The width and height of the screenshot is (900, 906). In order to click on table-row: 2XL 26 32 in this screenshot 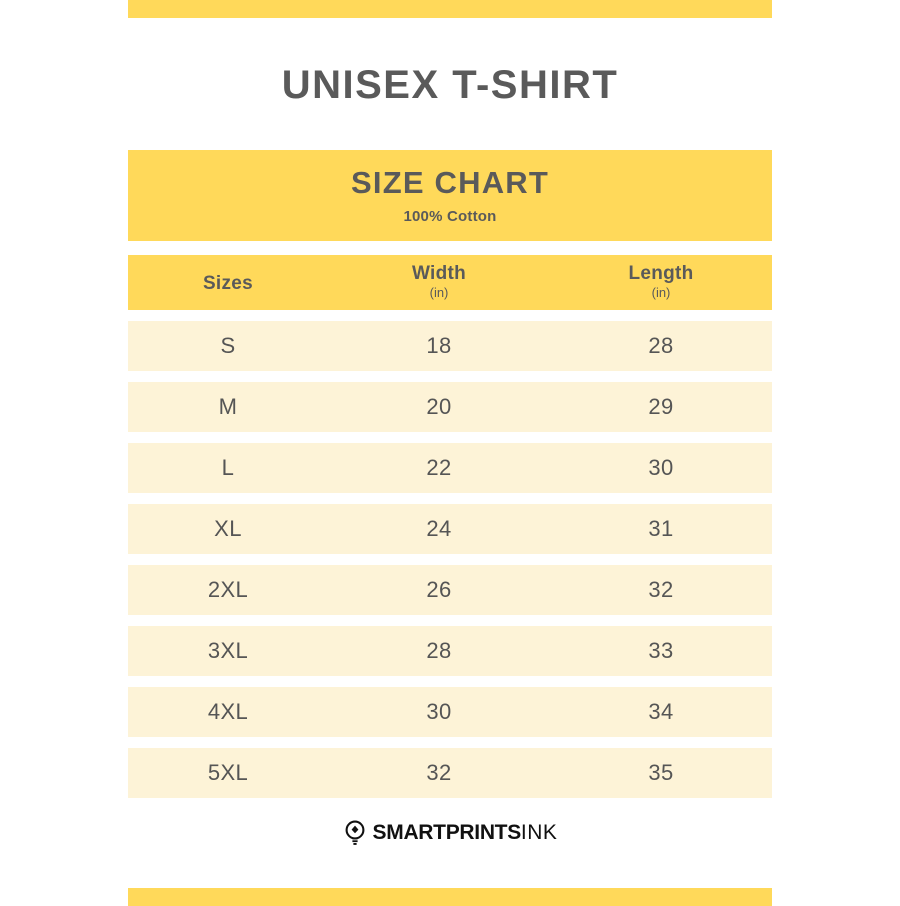, I will do `click(450, 590)`.